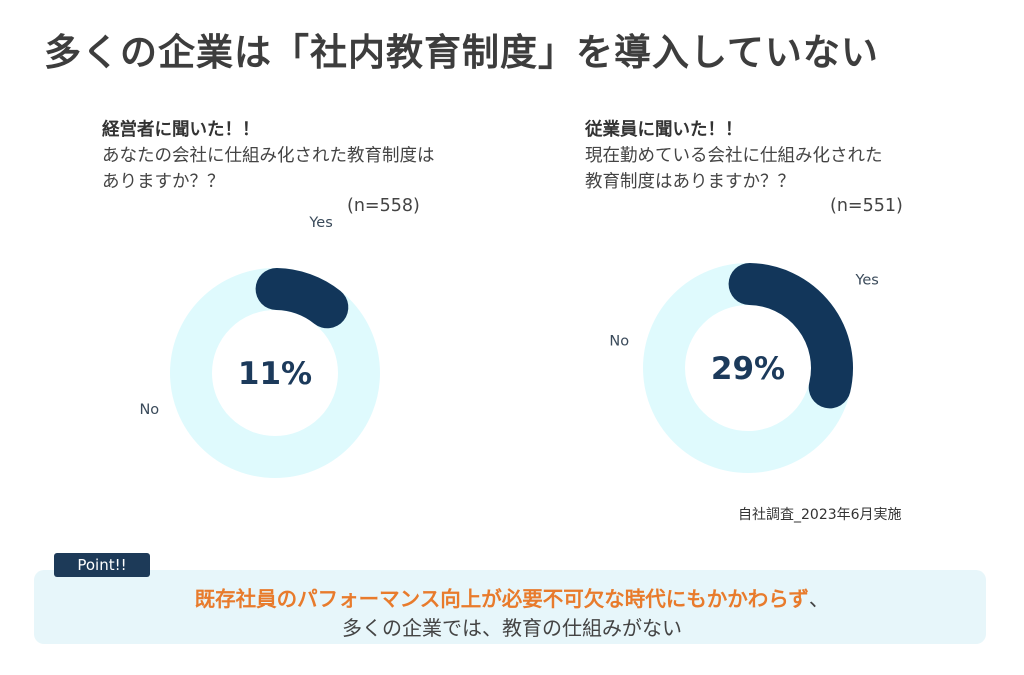 The image size is (1024, 675). I want to click on point-highlight-line: 既存社員のパフォーマンス向上が必要不可欠な時代にもかかわらず、, so click(512, 597).